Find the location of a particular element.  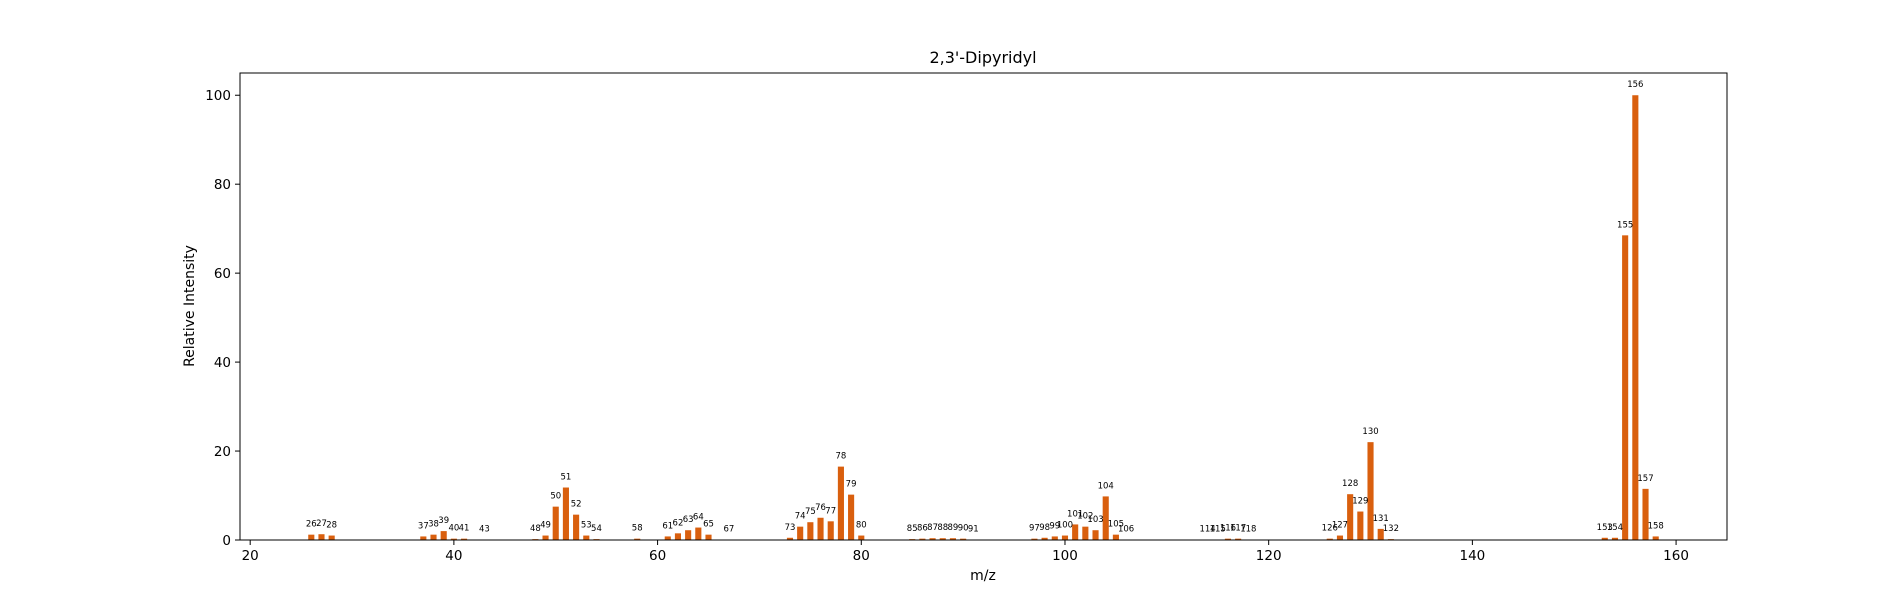

bar-label-mz-77: 77 is located at coordinates (830, 511).